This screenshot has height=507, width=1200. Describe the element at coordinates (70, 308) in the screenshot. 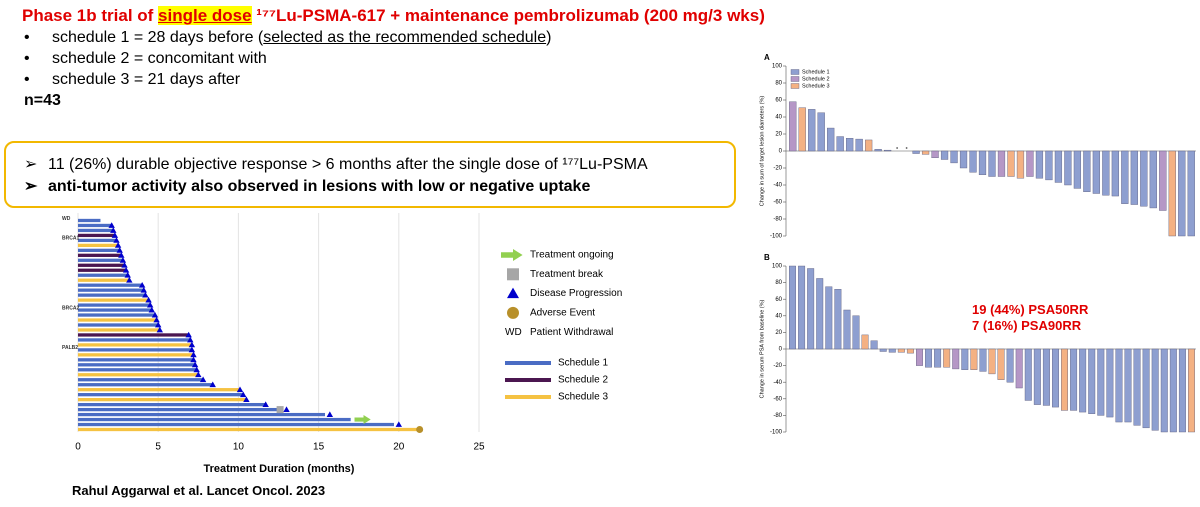

I see `row-label: BRCA2` at that location.